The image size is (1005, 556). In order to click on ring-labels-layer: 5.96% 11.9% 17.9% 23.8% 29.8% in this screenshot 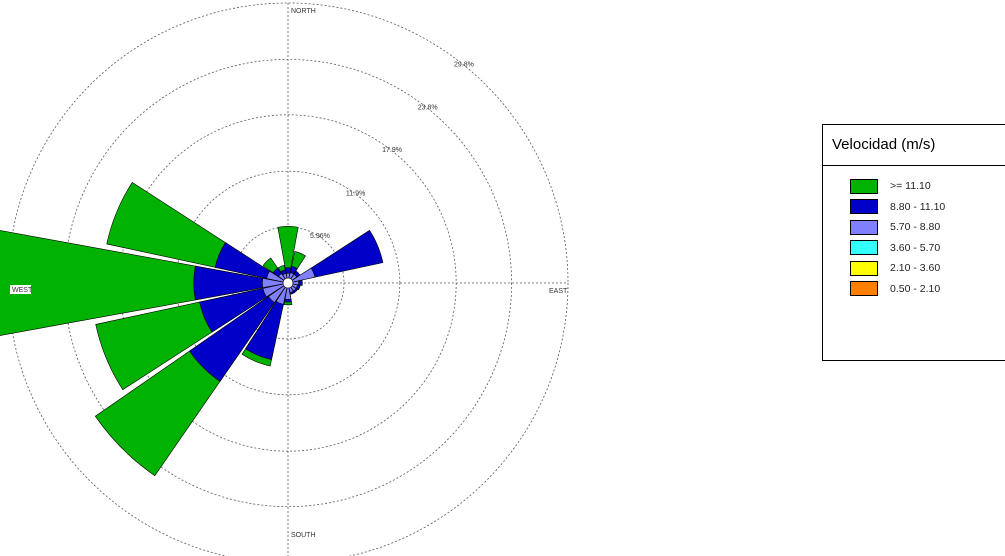, I will do `click(392, 151)`.